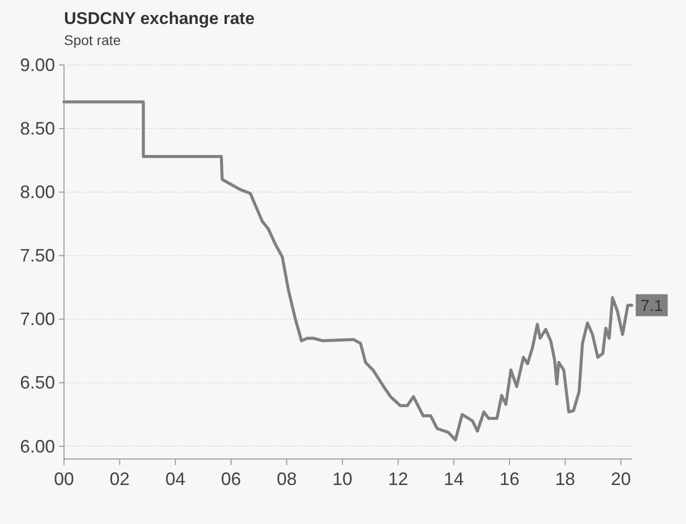  I want to click on y-tick-label: 6.50, so click(37, 382).